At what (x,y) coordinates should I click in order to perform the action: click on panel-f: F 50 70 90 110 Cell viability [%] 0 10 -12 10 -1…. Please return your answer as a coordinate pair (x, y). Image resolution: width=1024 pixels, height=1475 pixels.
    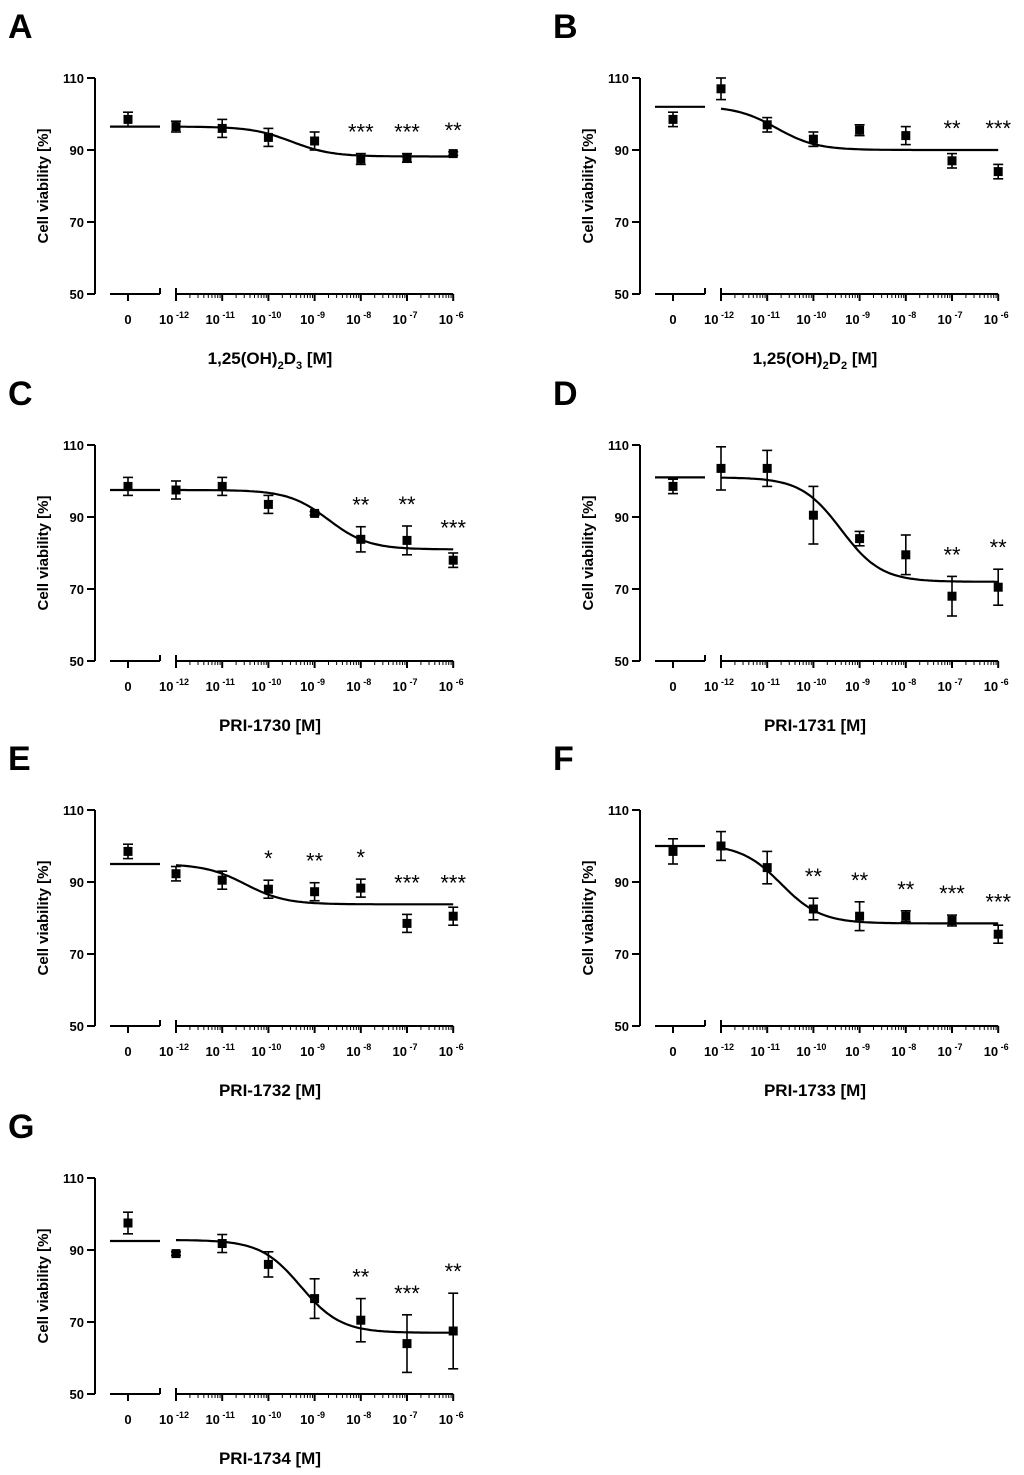
    Looking at the image, I should click on (782, 920).